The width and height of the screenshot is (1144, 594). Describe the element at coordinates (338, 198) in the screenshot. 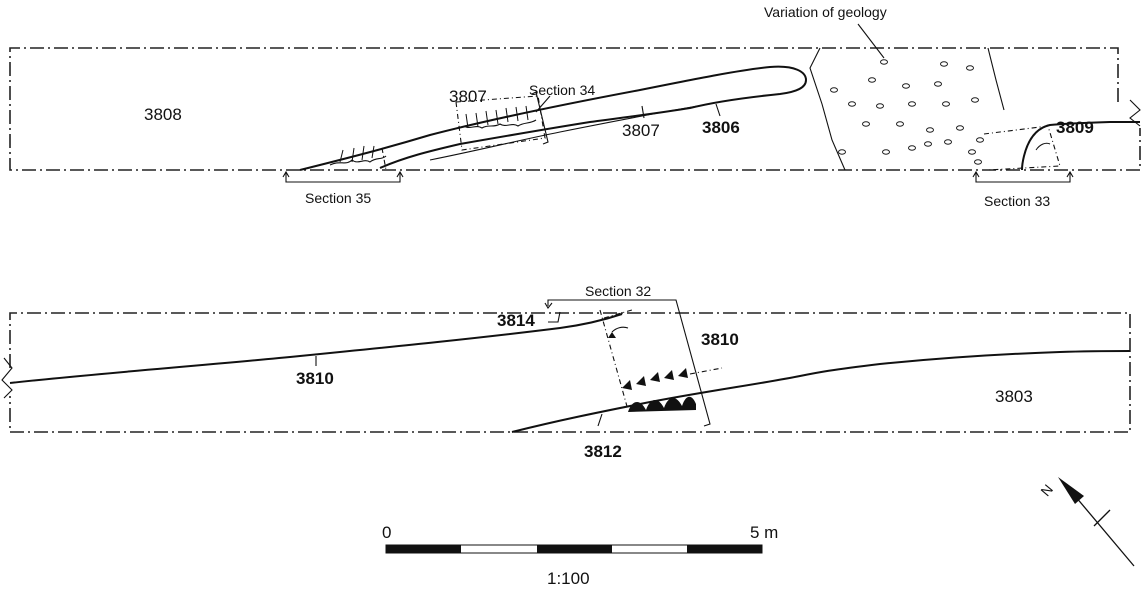

I see `section-35-label: Section 35` at that location.